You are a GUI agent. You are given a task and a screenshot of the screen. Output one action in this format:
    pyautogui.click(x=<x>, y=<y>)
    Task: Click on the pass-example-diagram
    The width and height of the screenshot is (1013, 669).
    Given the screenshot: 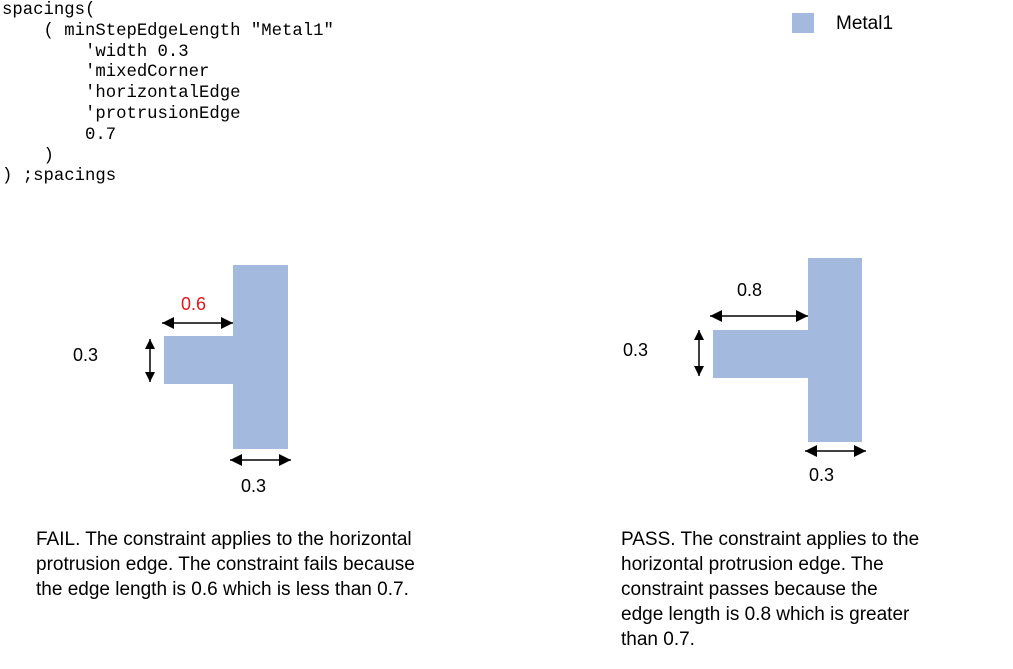 What is the action you would take?
    pyautogui.click(x=780, y=357)
    